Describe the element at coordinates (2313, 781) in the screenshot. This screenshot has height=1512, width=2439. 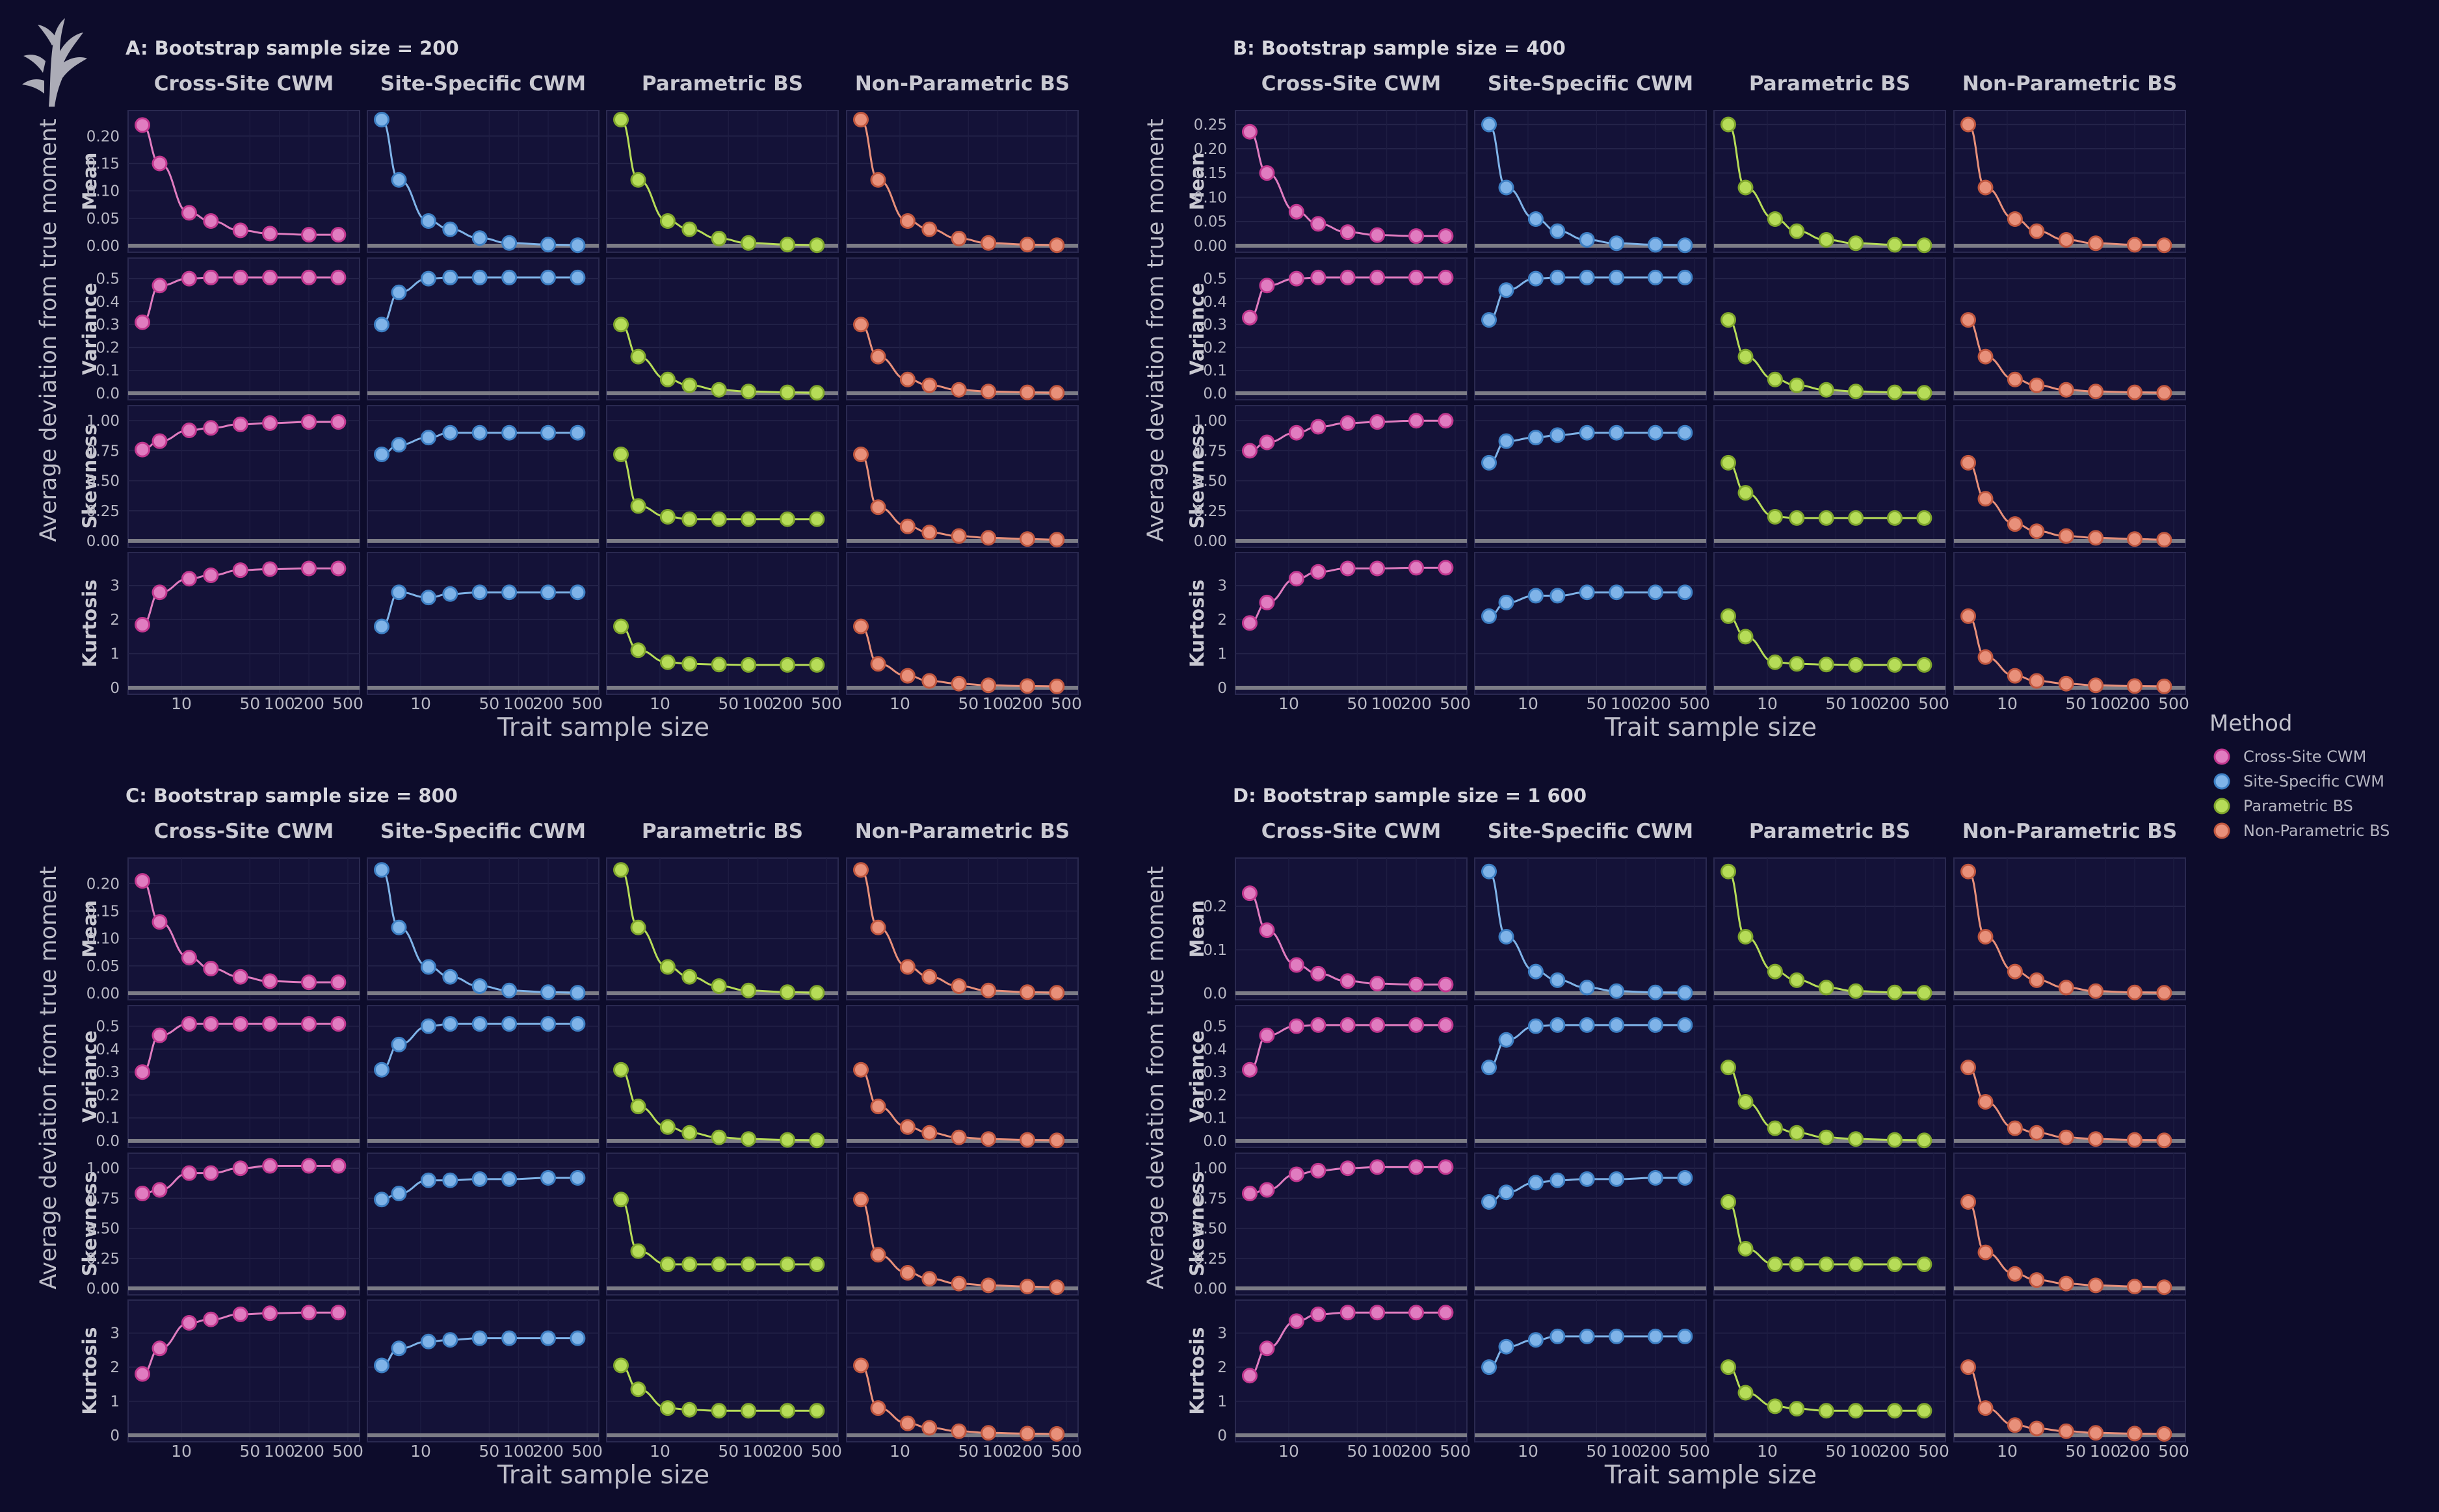
I see `legend-label: Site-Specific CWM` at that location.